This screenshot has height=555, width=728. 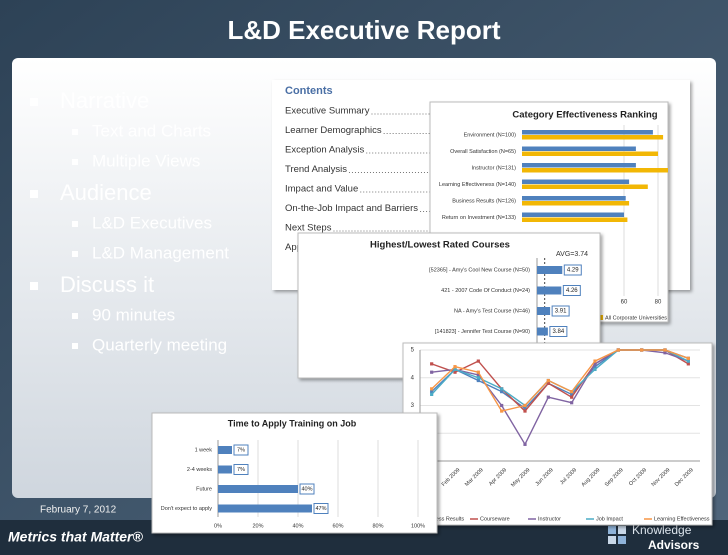 I want to click on sub-bullet: Quarterly meeting, so click(x=159, y=344).